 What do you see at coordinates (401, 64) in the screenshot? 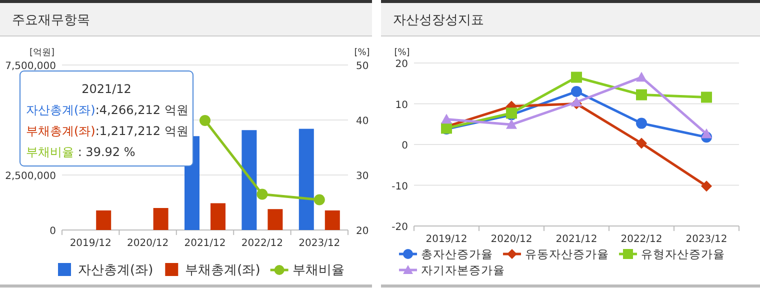
I see `y-tick-label: 20` at bounding box center [401, 64].